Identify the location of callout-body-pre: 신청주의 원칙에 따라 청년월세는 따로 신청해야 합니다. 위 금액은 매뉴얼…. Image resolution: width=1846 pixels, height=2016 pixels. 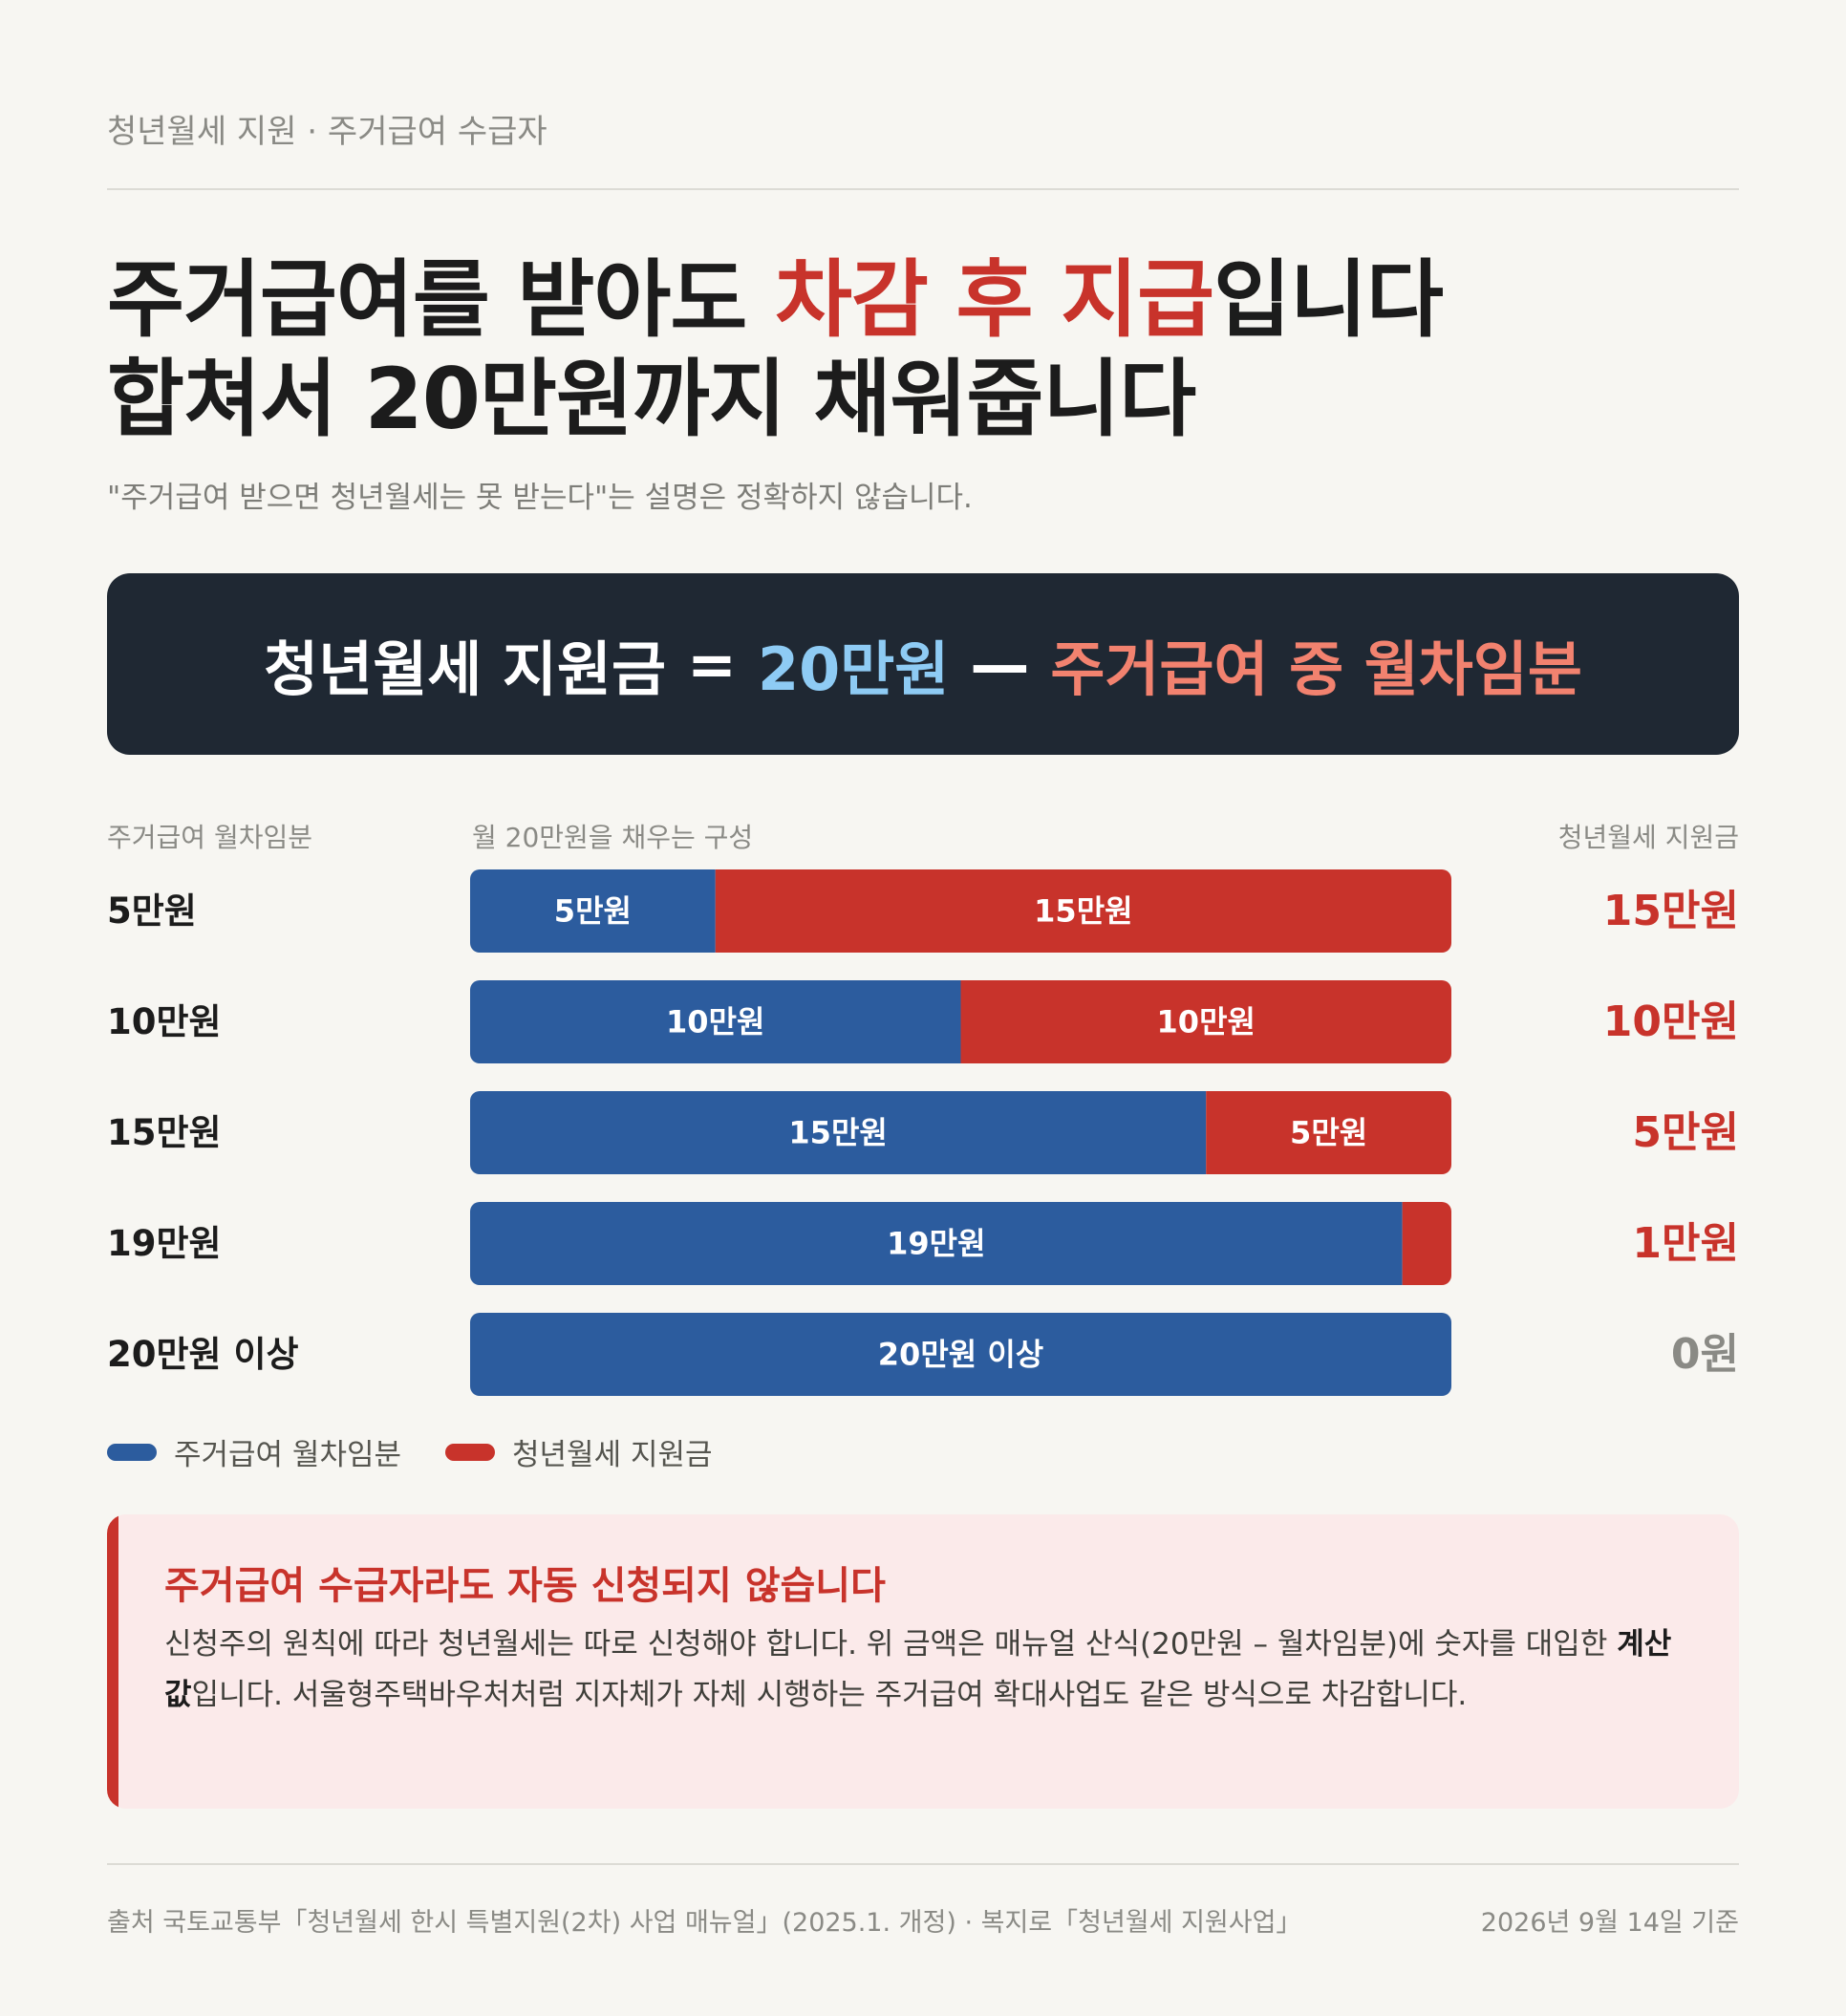
(891, 1644).